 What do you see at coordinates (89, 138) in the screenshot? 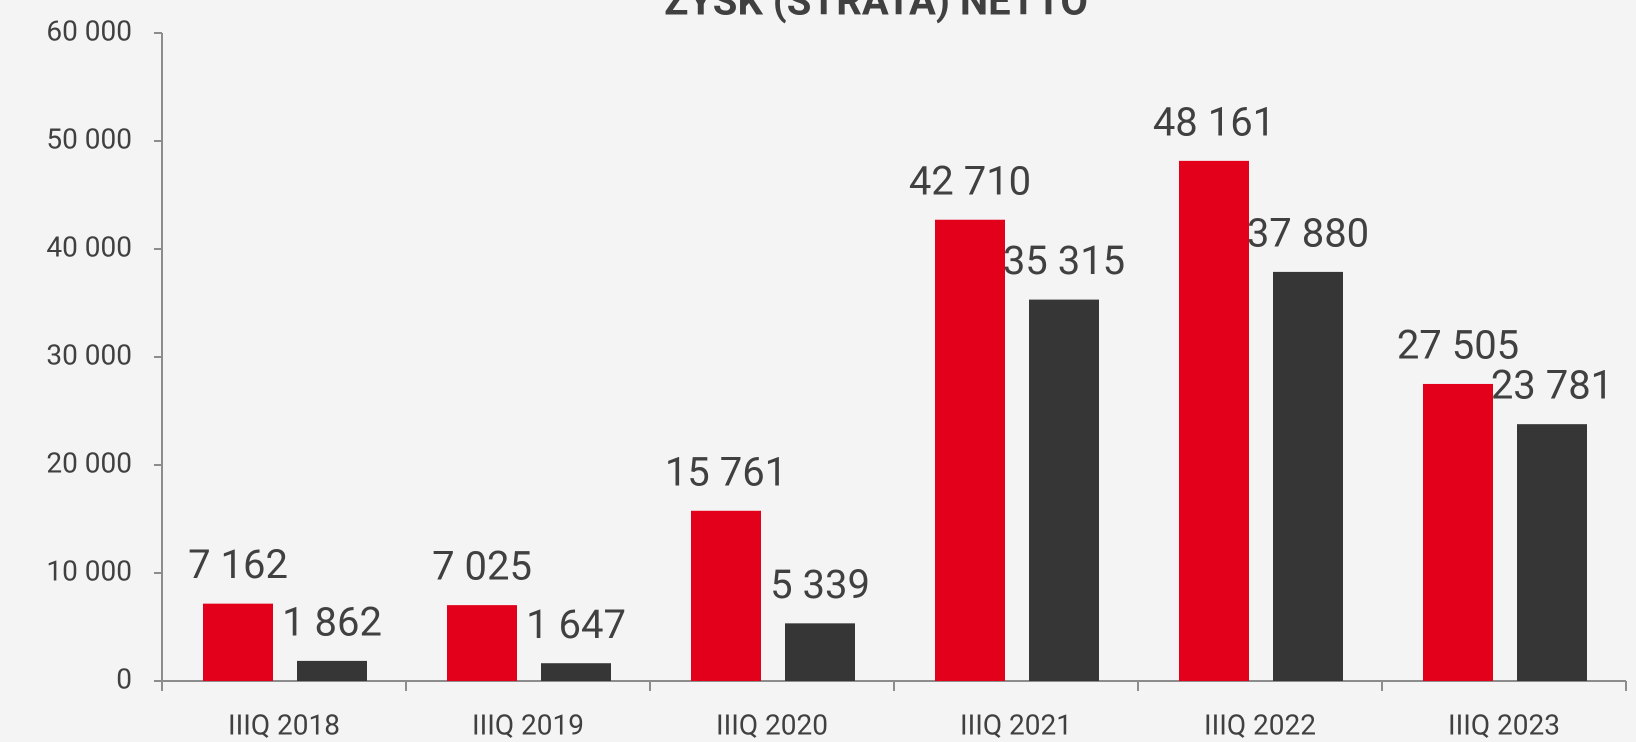
I see `y-tick-label: 50 000` at bounding box center [89, 138].